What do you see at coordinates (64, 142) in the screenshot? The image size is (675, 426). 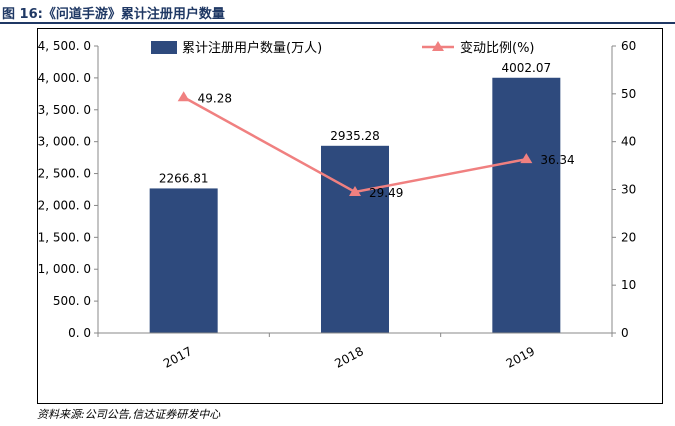 I see `left-tick-label: 3, 000. 0` at bounding box center [64, 142].